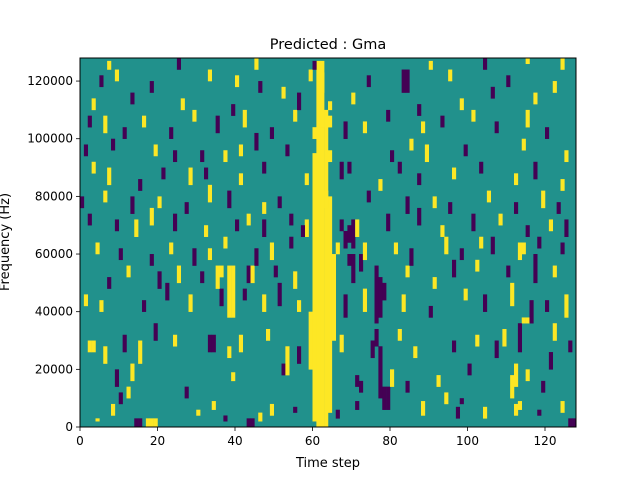 Image resolution: width=640 pixels, height=480 pixels. Describe the element at coordinates (312, 441) in the screenshot. I see `x-tick-label: 60` at that location.